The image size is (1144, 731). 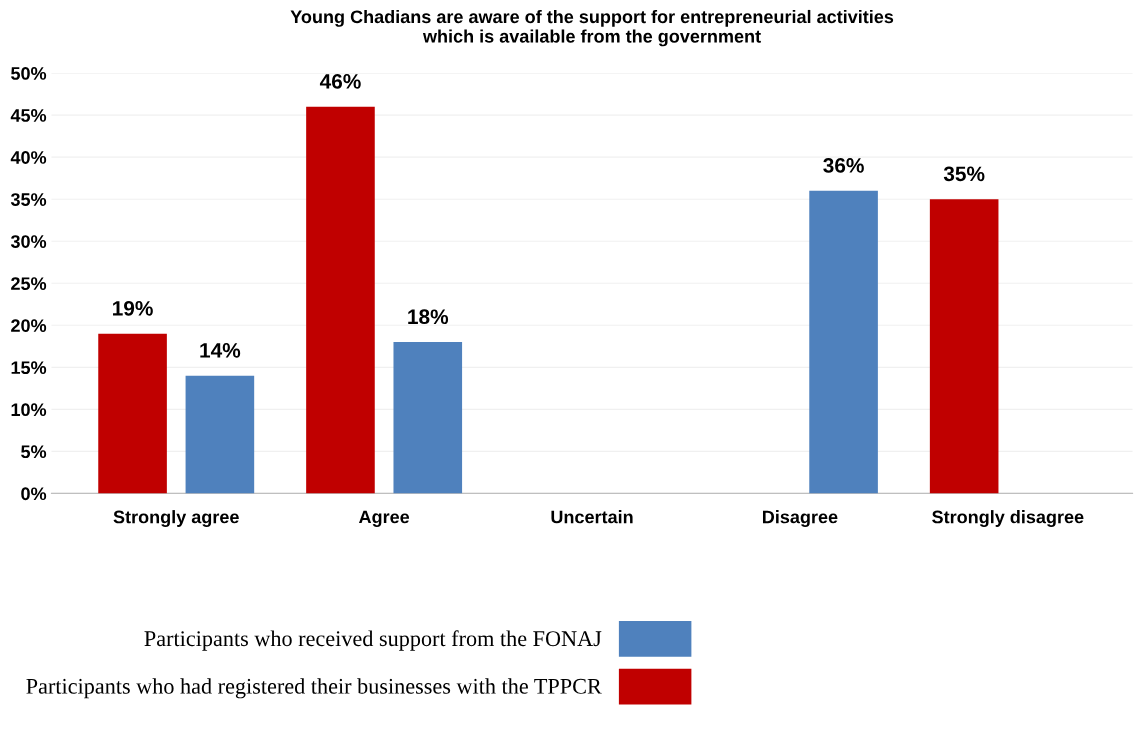 I want to click on y-tick-label: 45%, so click(x=28, y=115).